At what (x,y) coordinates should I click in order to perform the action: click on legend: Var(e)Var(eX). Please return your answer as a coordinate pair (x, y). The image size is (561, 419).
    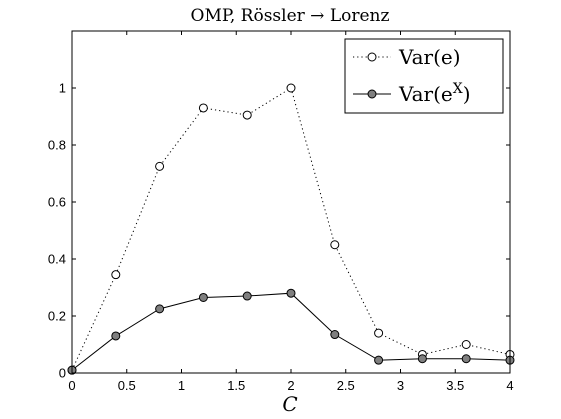
    Looking at the image, I should click on (424, 76).